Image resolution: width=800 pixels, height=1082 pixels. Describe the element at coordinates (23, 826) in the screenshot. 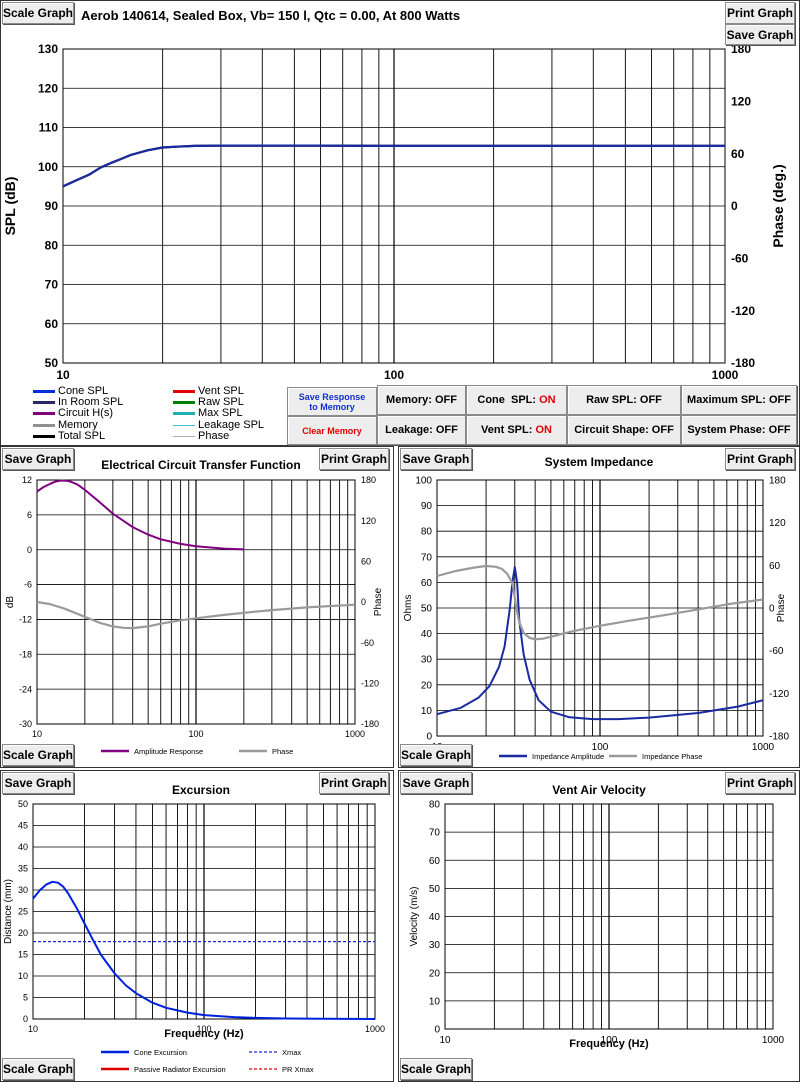

I see `y-tick-label: 45` at that location.